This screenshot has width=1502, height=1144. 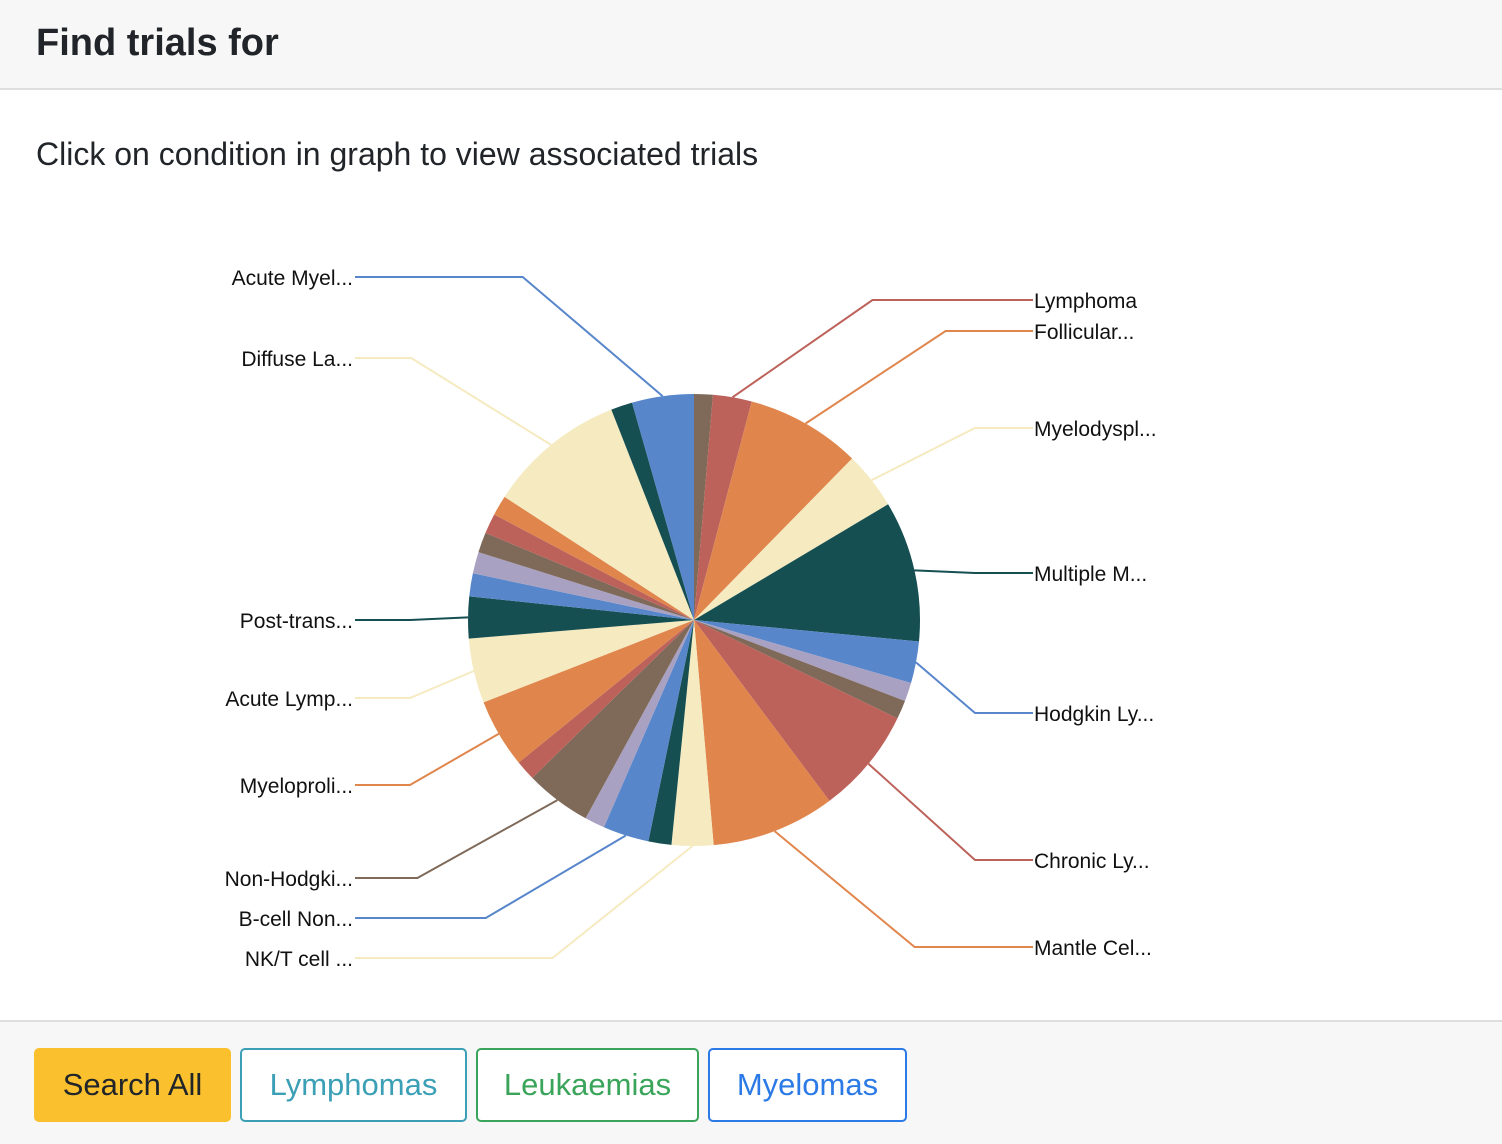 I want to click on lymphomas-button: Lymphomas, so click(x=353, y=1085).